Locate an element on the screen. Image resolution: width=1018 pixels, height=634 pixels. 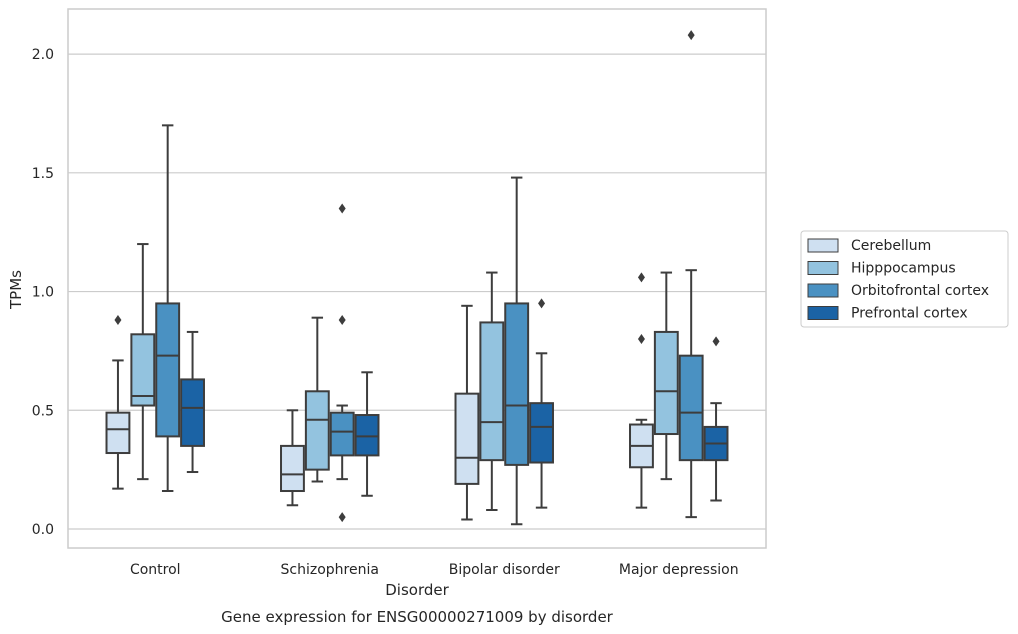
y-tick-label: 1.5 is located at coordinates (43, 174).